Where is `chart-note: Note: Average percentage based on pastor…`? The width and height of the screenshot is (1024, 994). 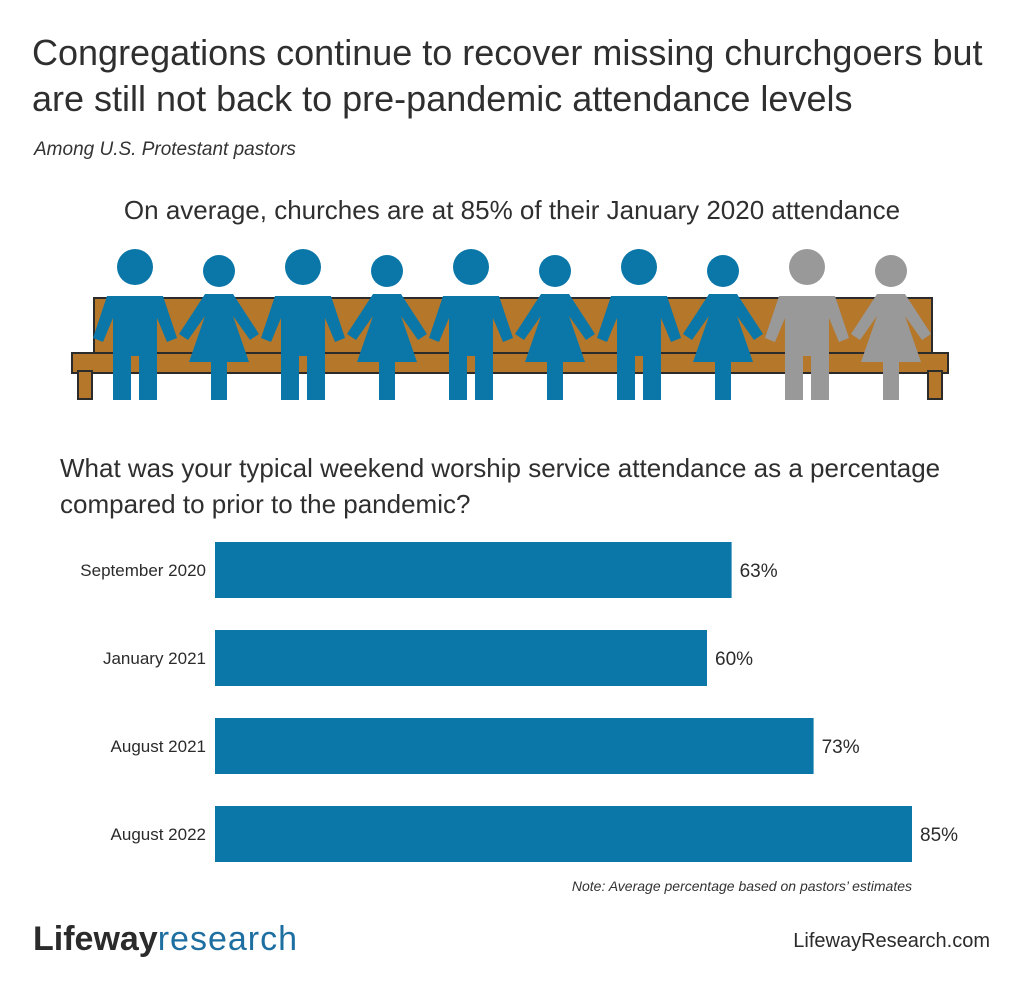 chart-note: Note: Average percentage based on pastor… is located at coordinates (741, 886).